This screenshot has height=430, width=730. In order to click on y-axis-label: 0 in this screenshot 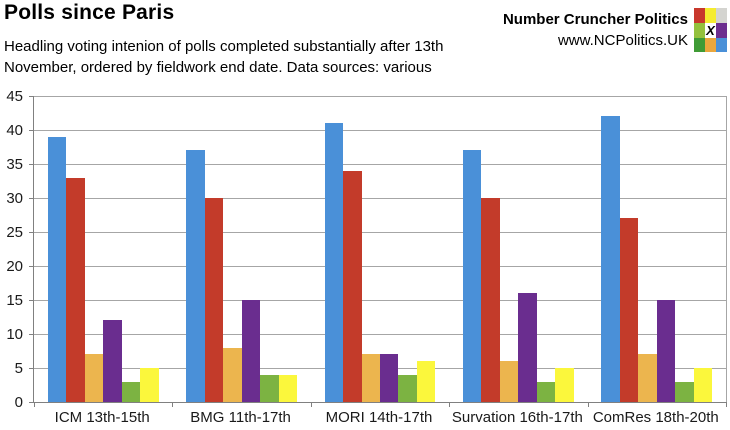, I will do `click(18, 402)`.